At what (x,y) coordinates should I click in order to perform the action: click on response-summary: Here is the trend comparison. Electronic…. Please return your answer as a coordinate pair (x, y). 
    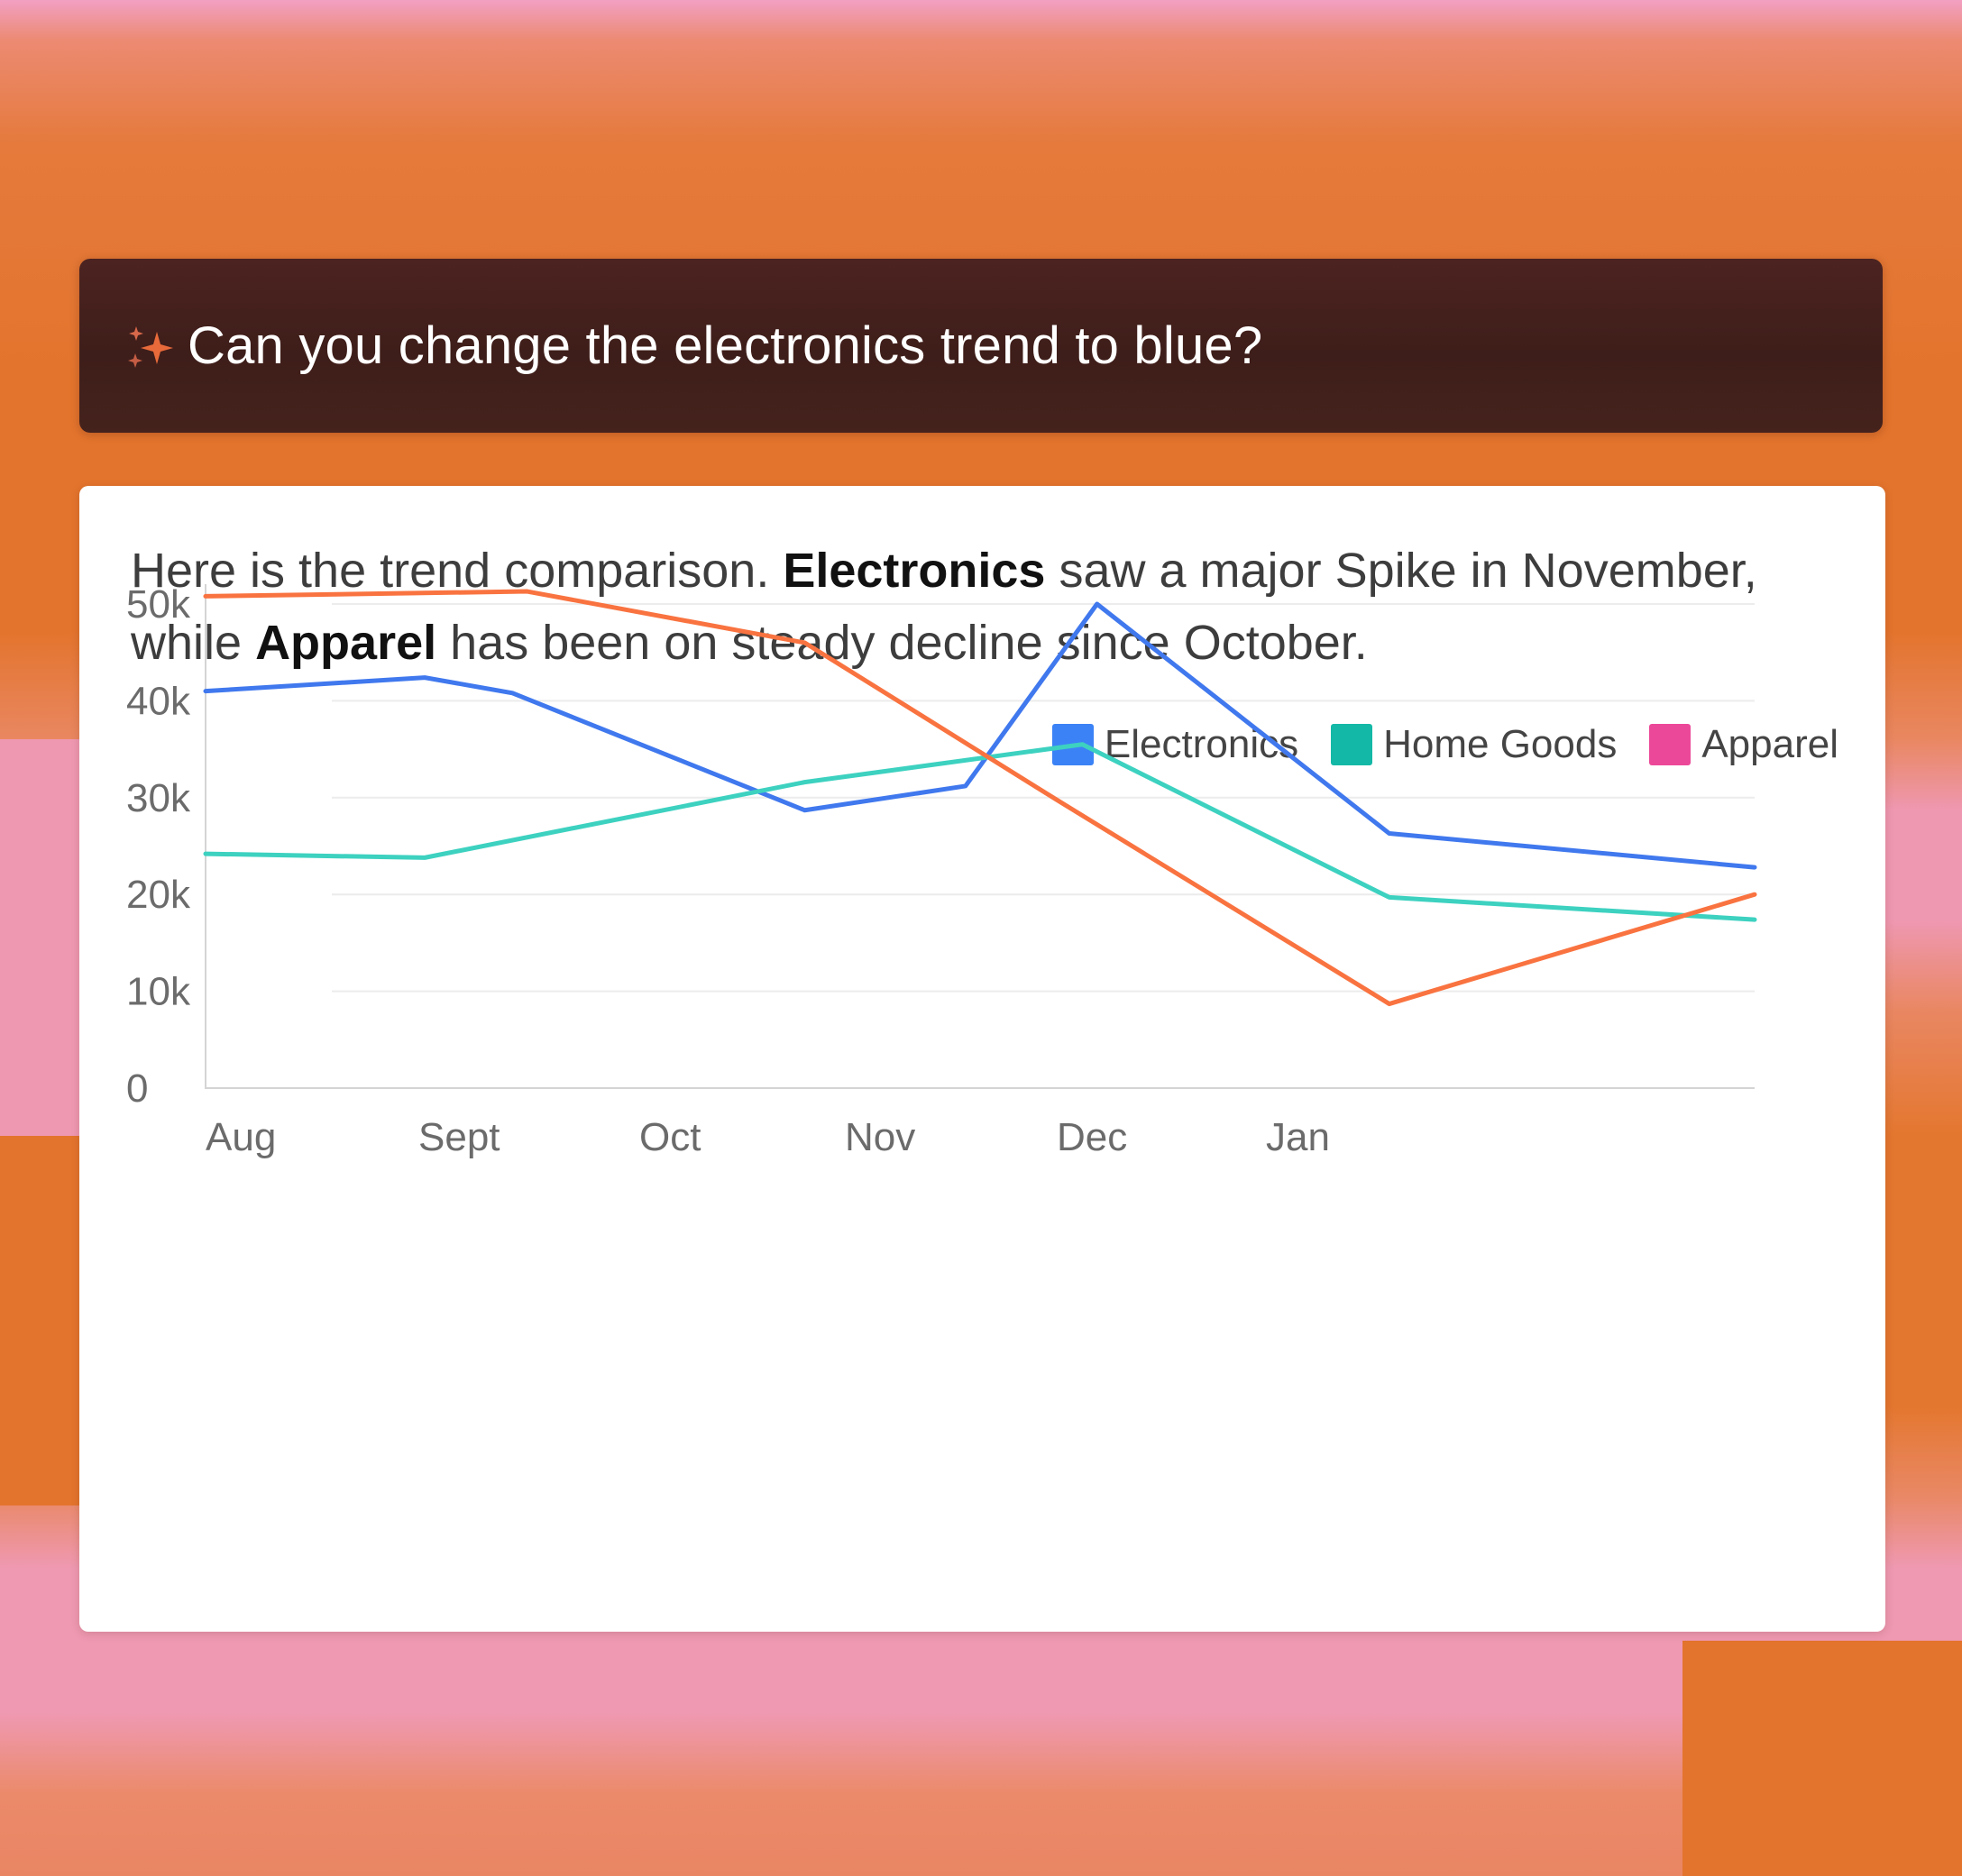
    Looking at the image, I should click on (987, 607).